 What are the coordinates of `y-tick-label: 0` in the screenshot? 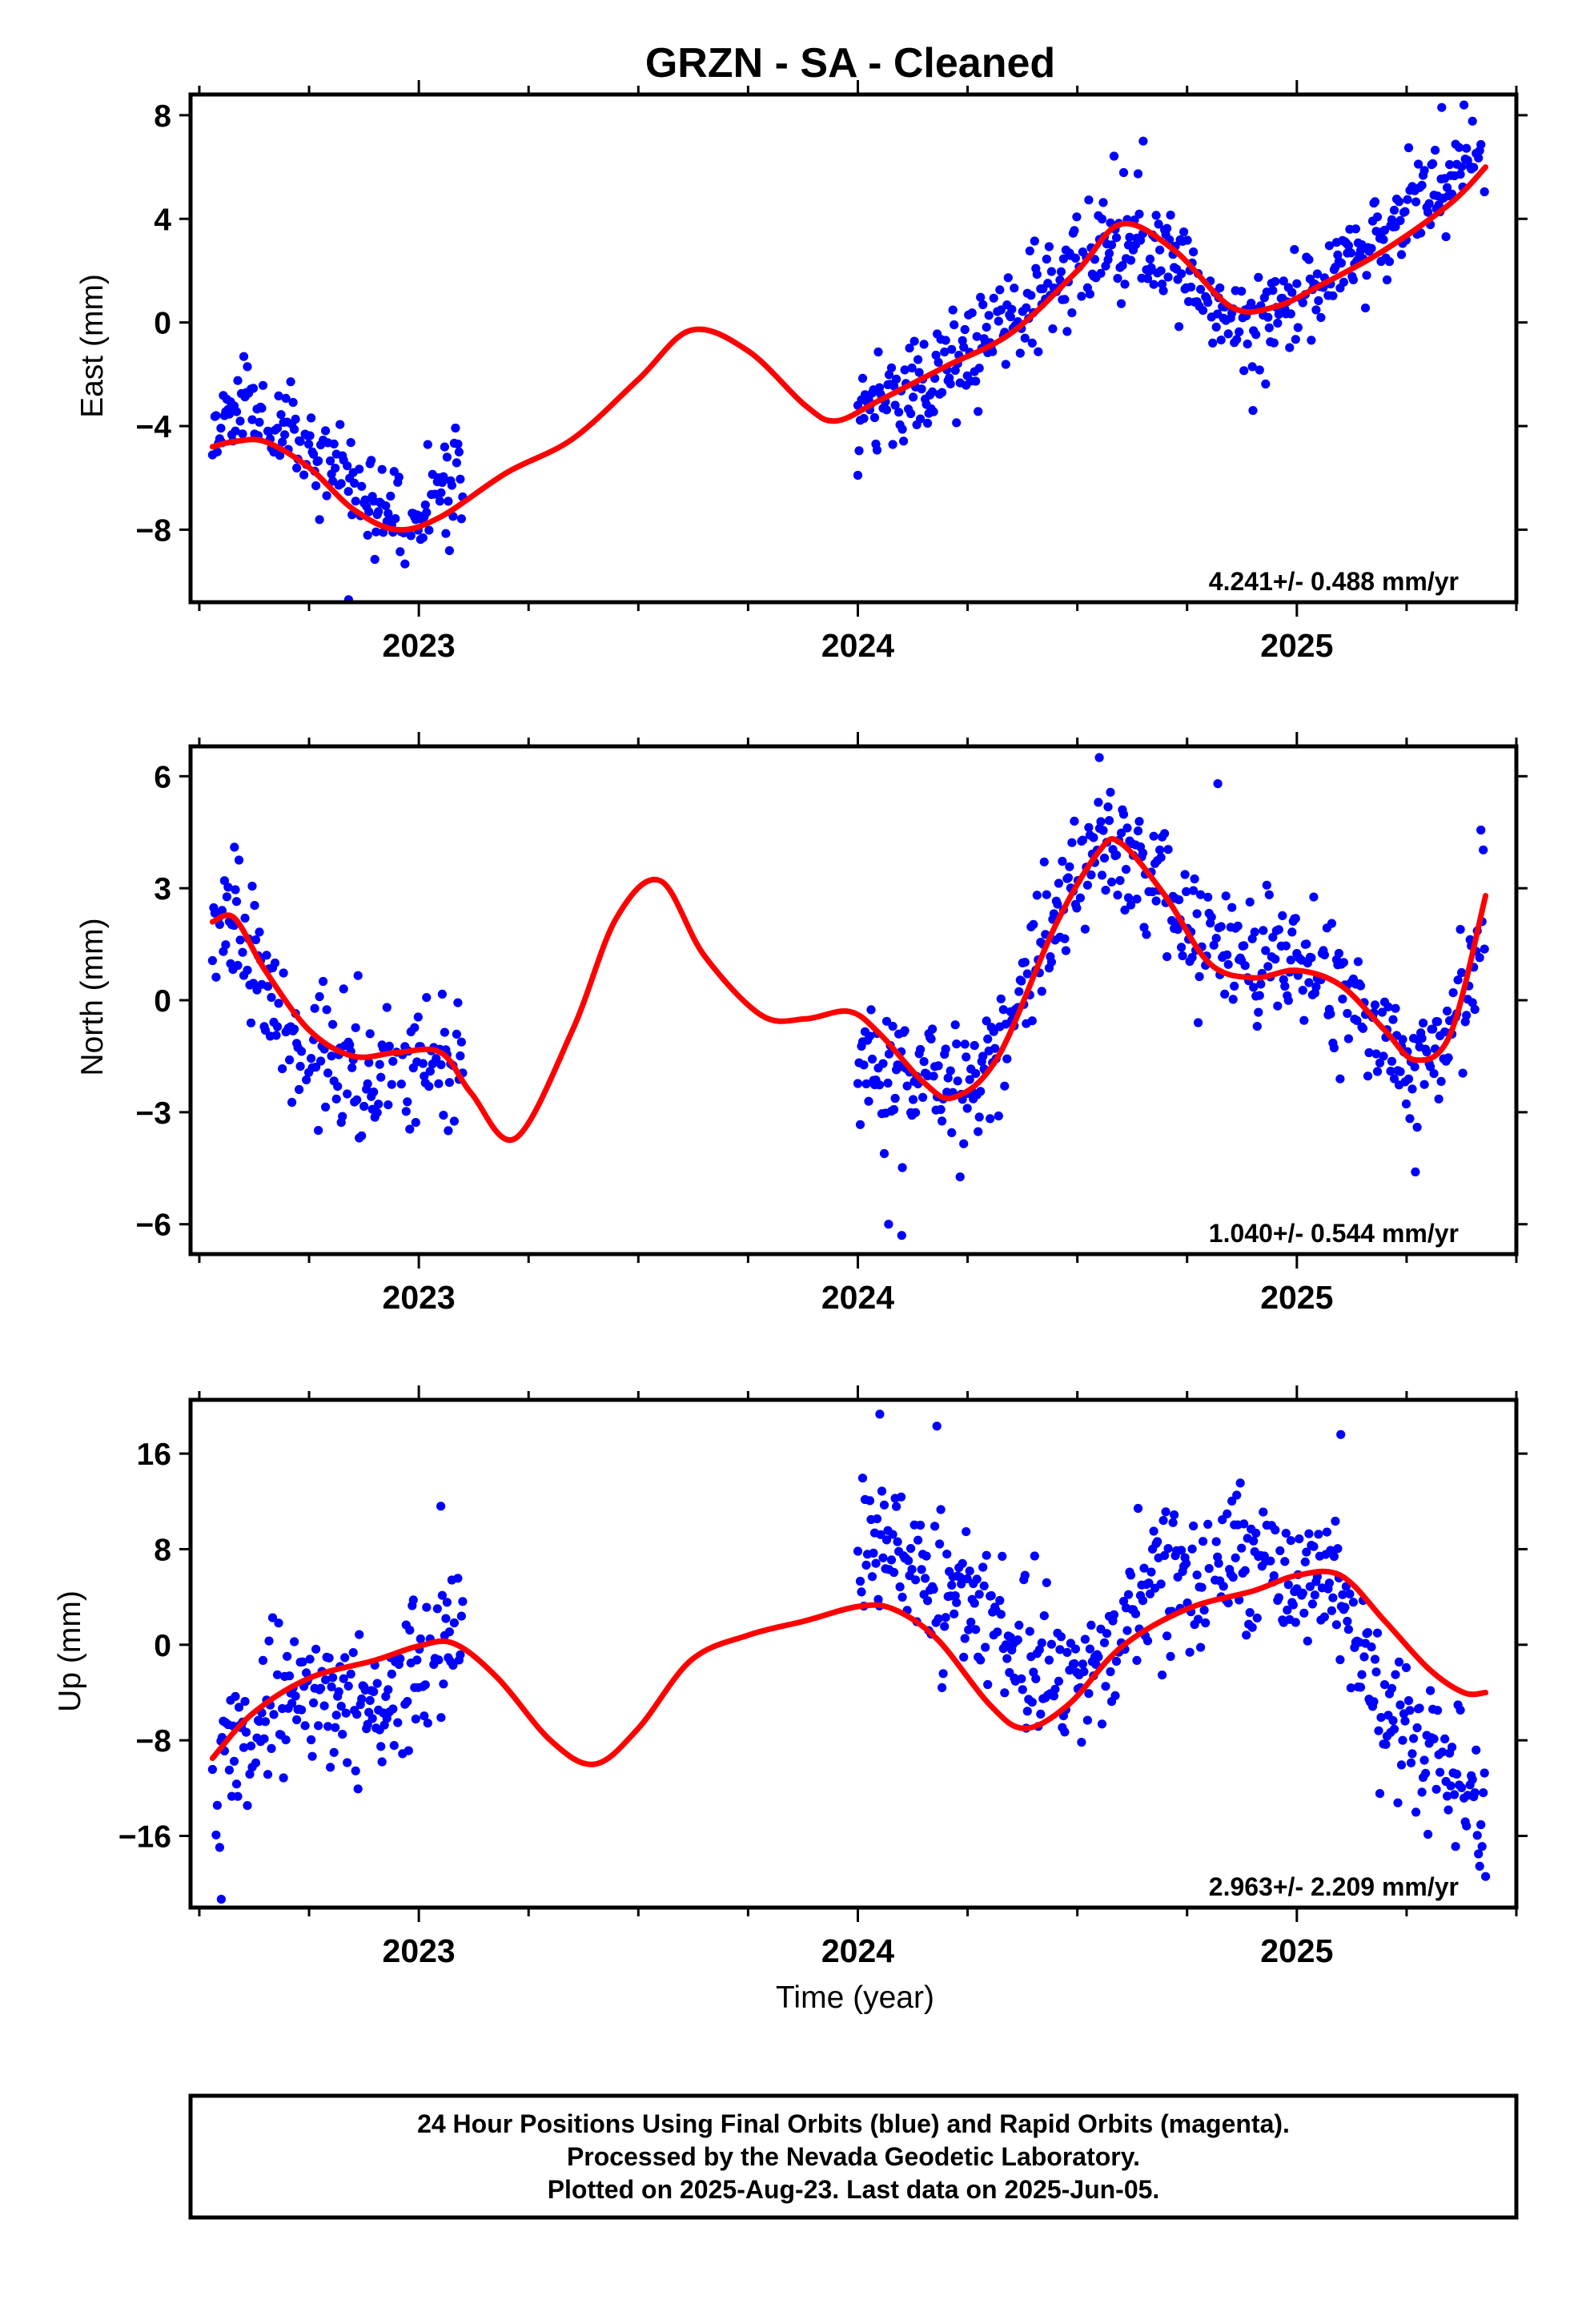 It's located at (162, 1646).